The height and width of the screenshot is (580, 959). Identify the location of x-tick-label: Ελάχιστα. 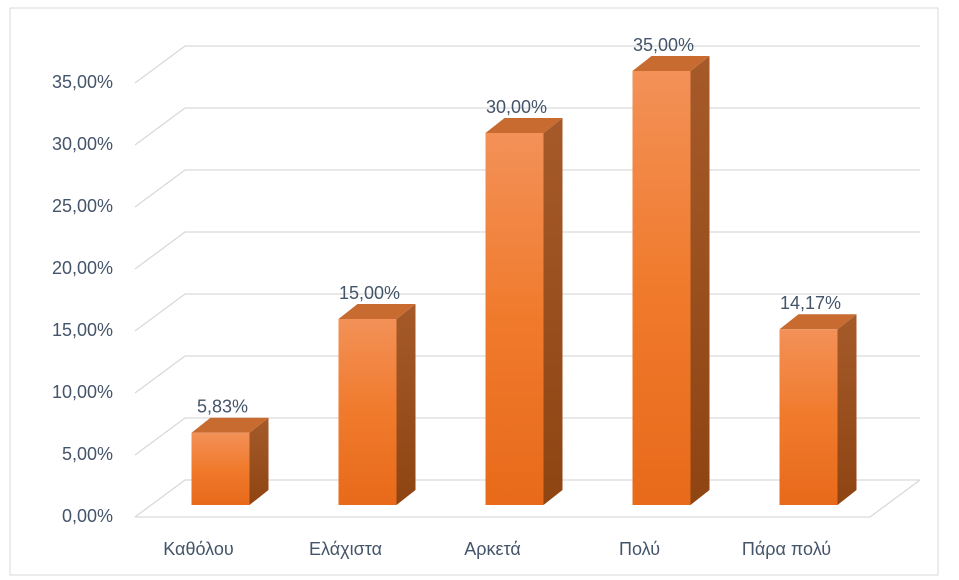
(345, 549).